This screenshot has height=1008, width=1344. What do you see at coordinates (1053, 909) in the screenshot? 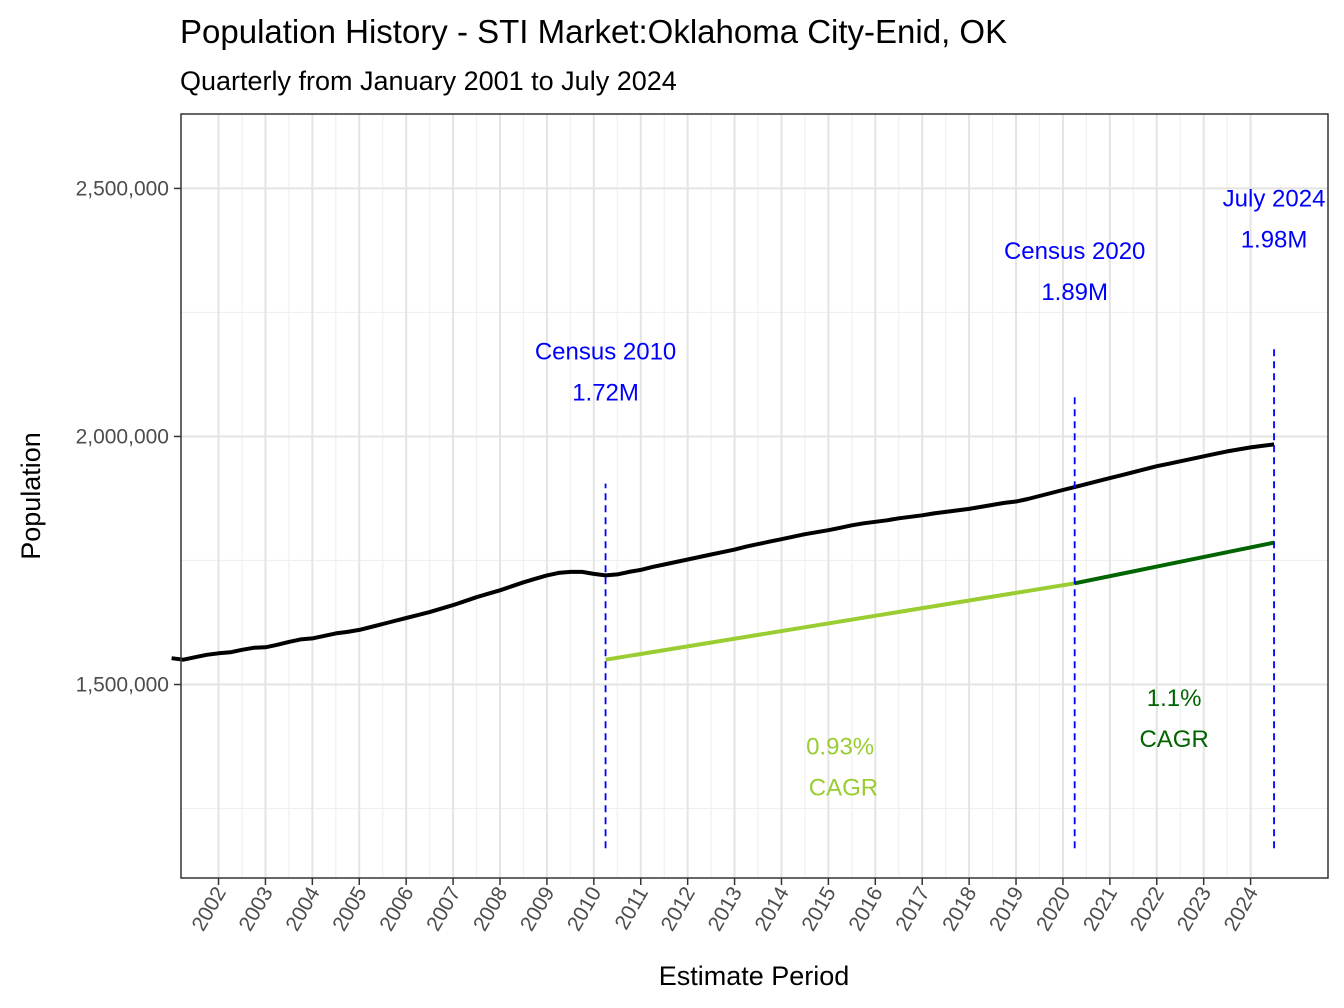
I see `x-tick-label: 2020` at bounding box center [1053, 909].